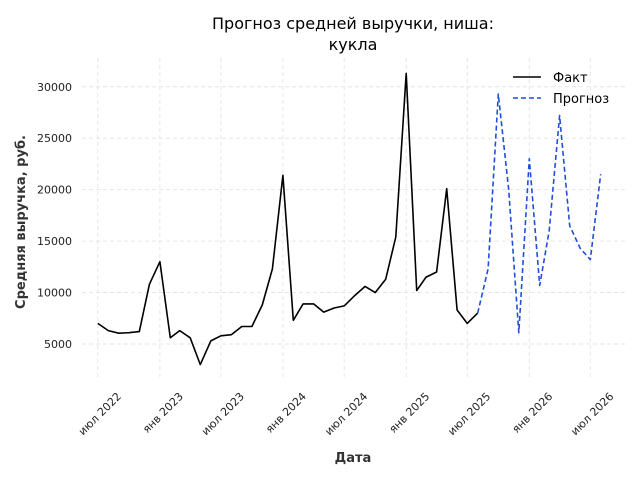  I want to click on y-tick-label: 10000, so click(54, 293).